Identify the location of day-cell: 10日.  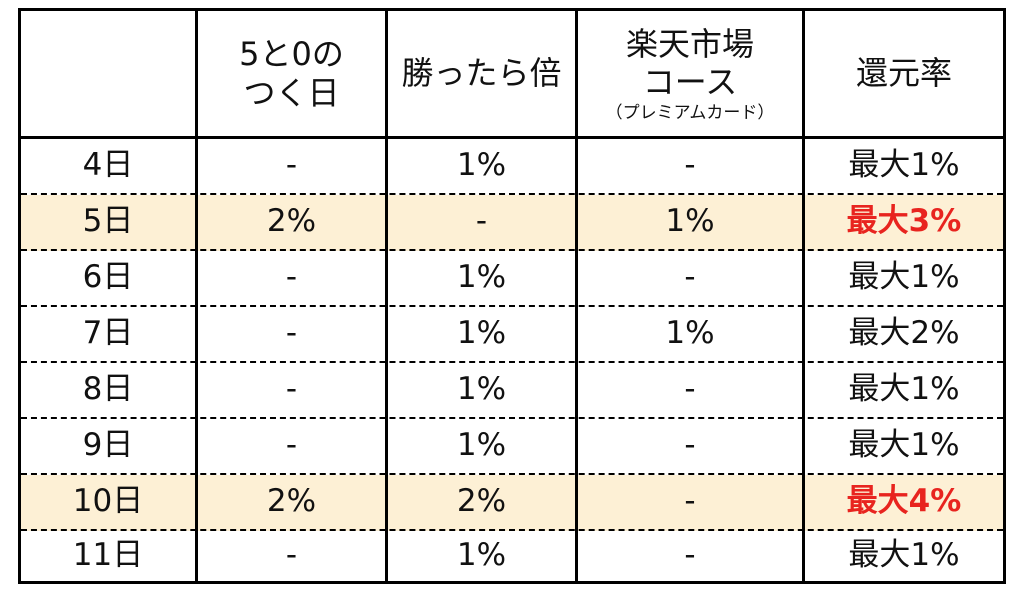
(108, 501).